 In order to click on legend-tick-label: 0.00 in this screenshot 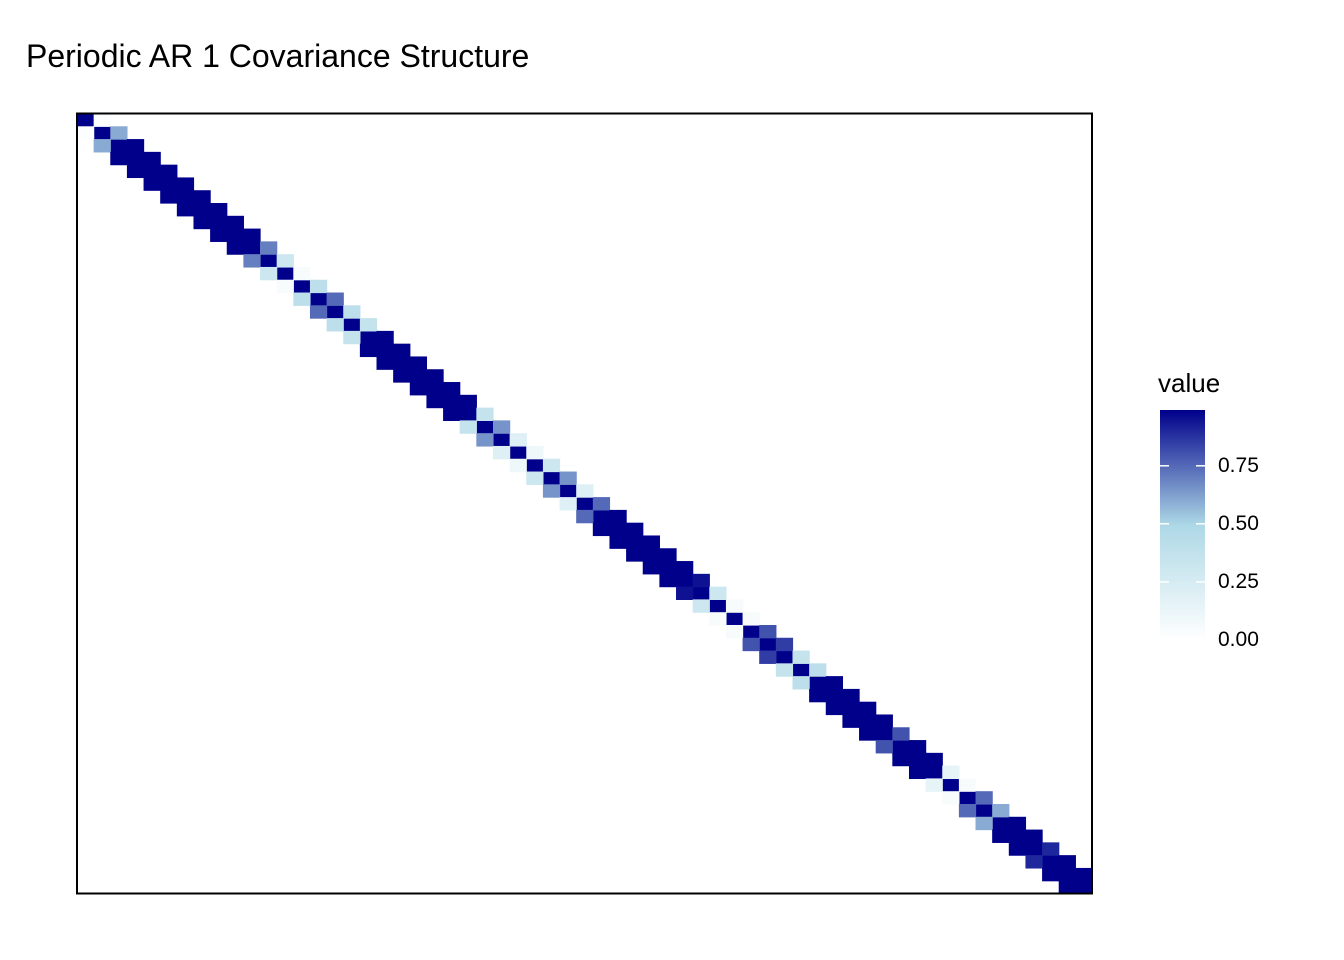, I will do `click(1238, 639)`.